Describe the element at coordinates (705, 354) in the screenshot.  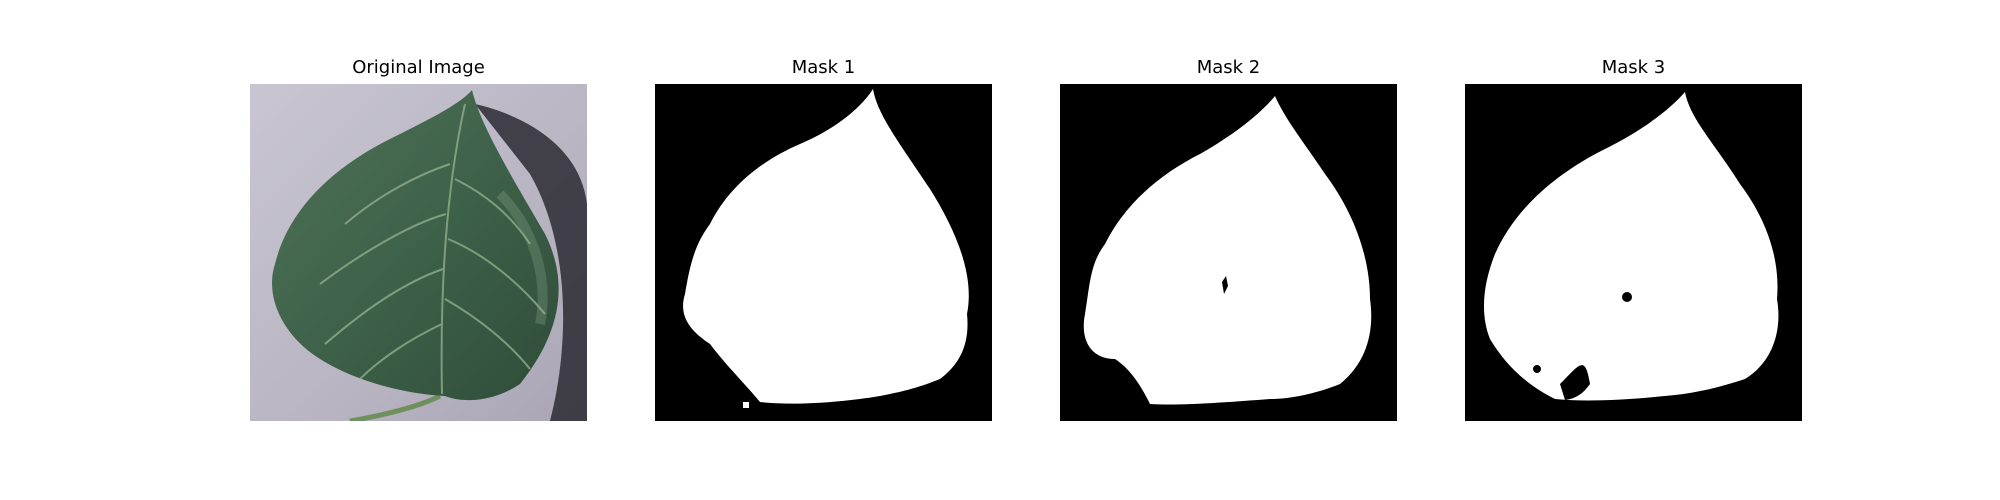
I see `mask-1-hole` at that location.